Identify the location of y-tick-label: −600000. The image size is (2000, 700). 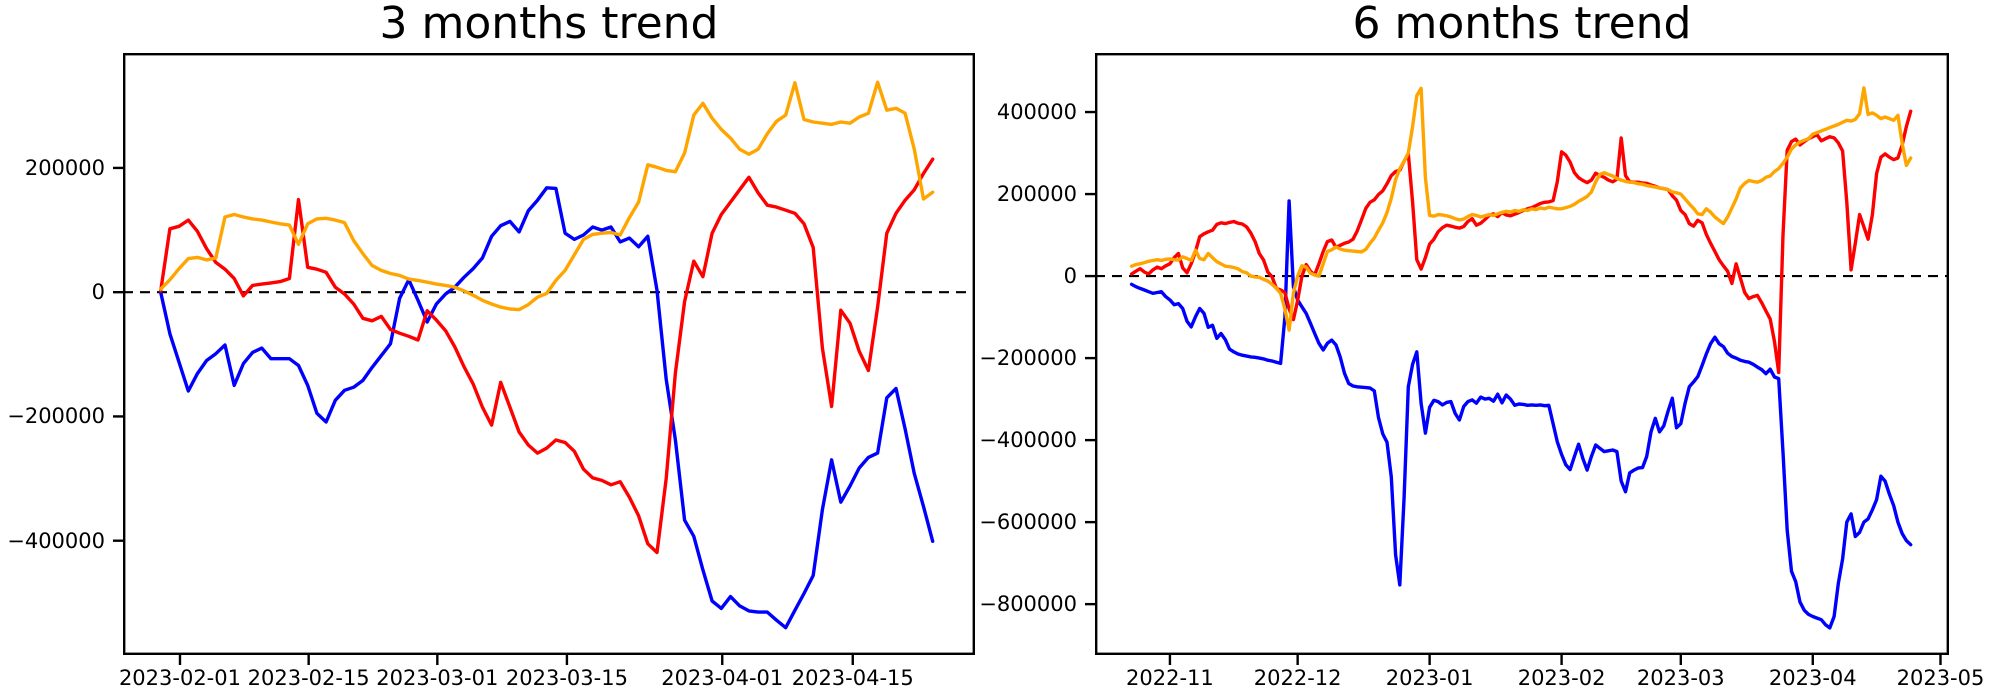
(1028, 522).